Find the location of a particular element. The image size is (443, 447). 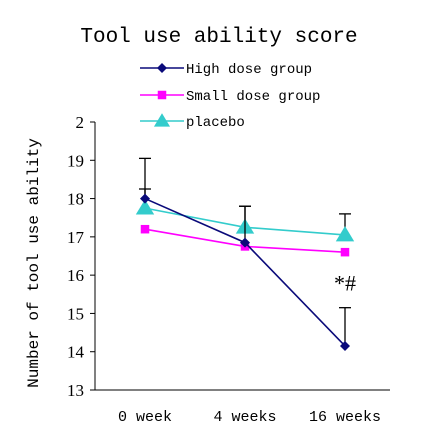

significance-annotation: *# is located at coordinates (345, 282).